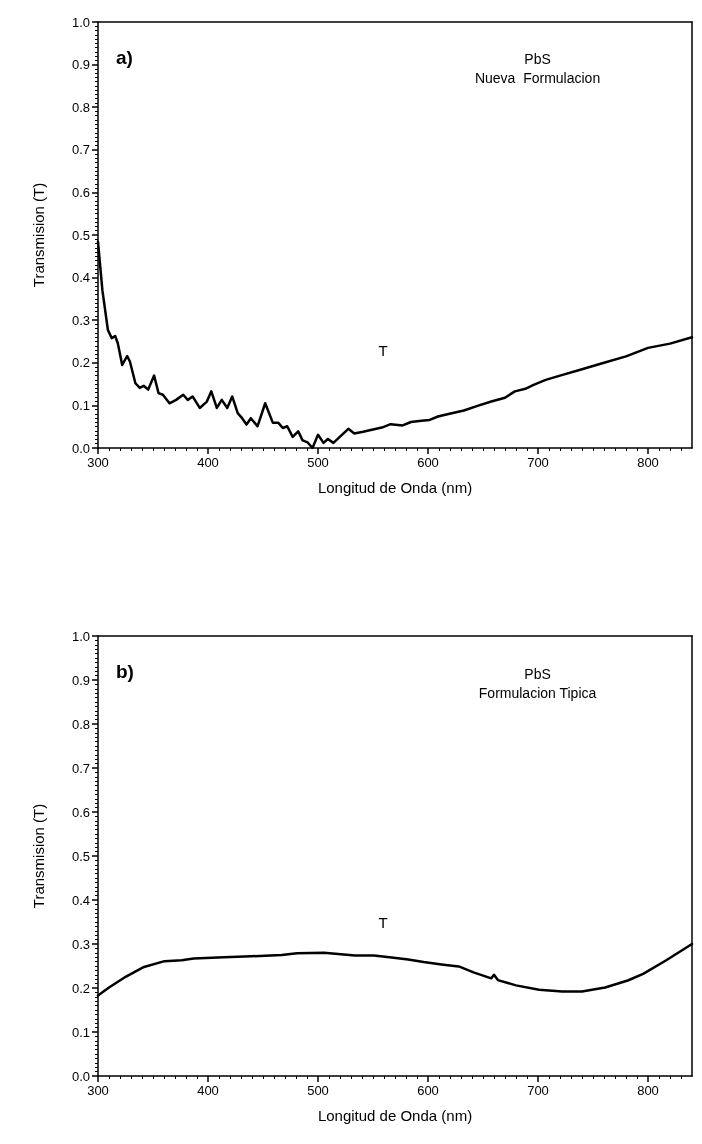  I want to click on annotation: a), so click(124, 57).